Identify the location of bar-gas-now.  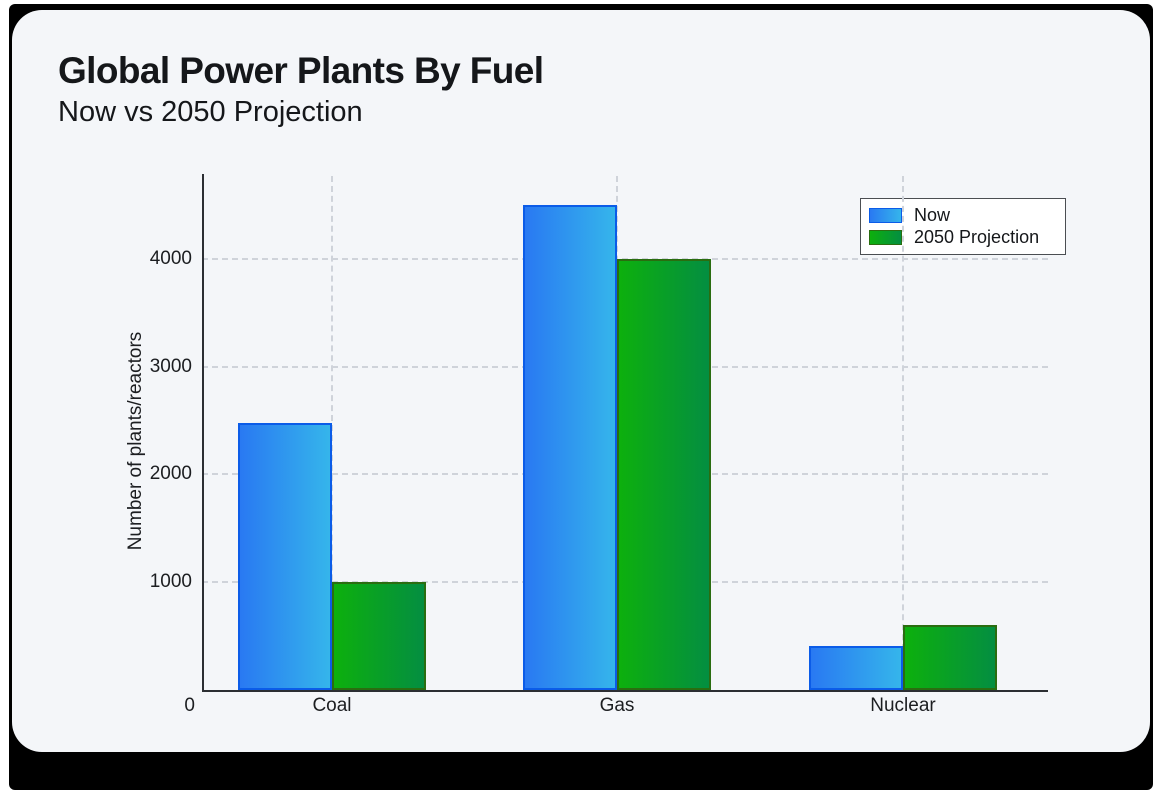
(570, 447).